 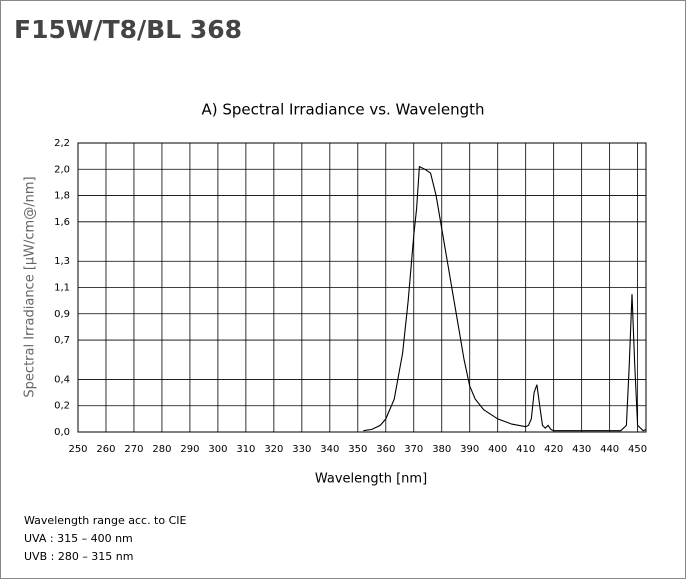 What do you see at coordinates (385, 449) in the screenshot?
I see `x-tick-label: 360` at bounding box center [385, 449].